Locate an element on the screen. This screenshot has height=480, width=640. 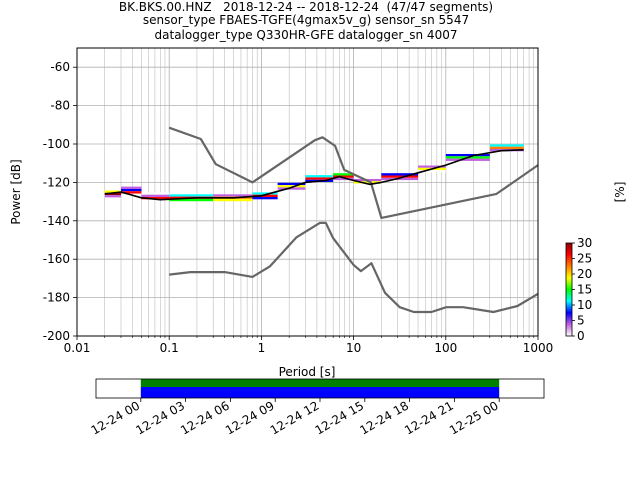
coverage-tick-label: 12-25 00 is located at coordinates (474, 417).